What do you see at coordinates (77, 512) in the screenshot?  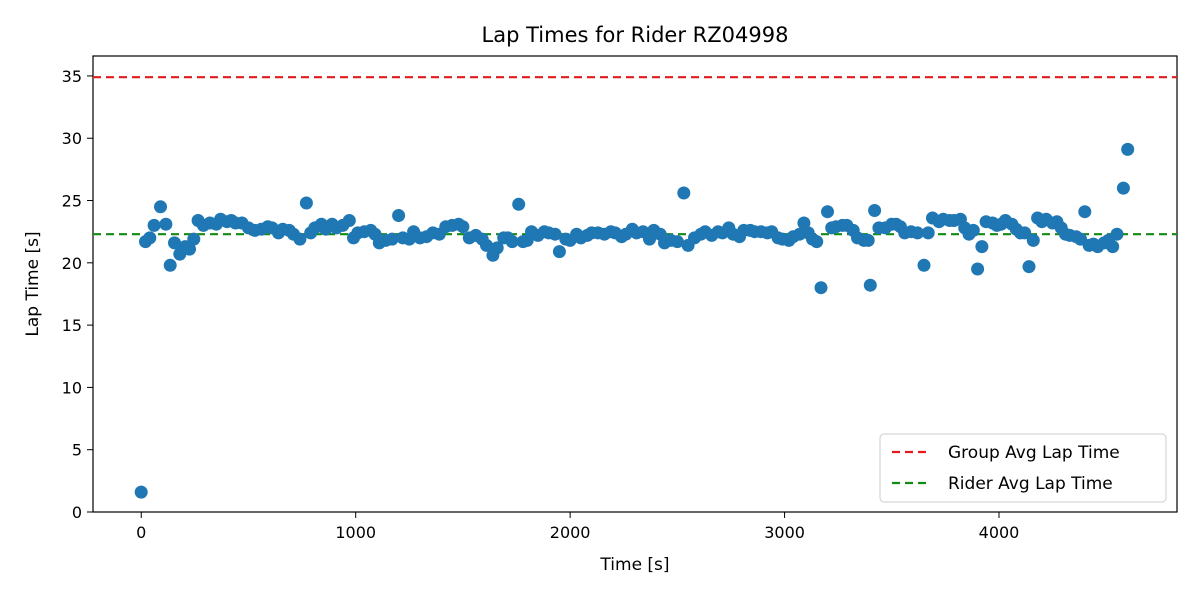 I see `y-tick-label: 0` at bounding box center [77, 512].